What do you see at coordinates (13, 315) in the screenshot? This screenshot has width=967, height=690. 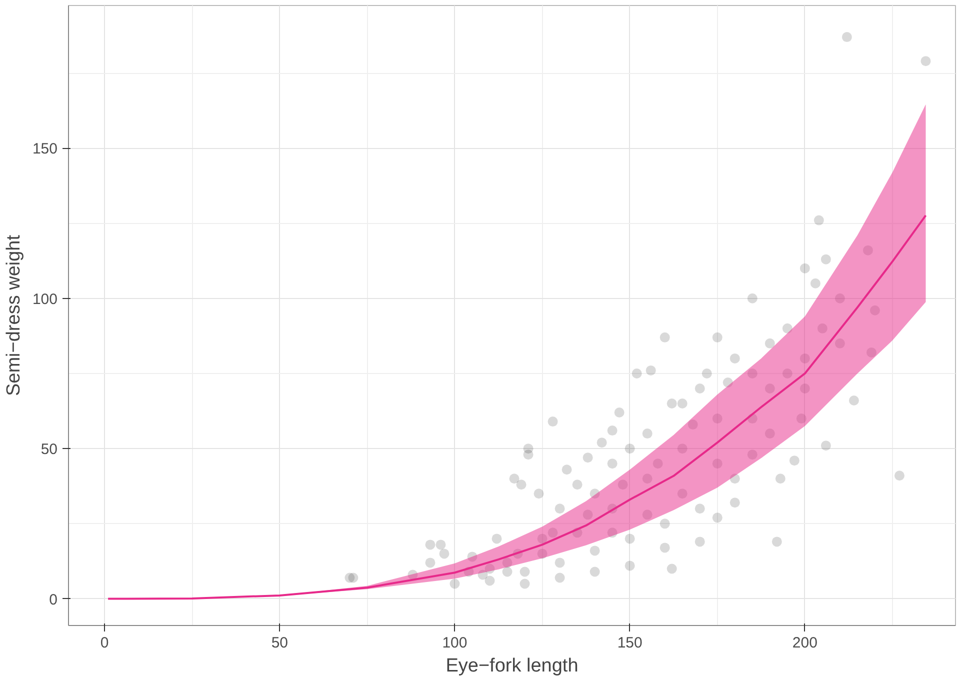 I see `y-axis-title: Semi−dress weight` at bounding box center [13, 315].